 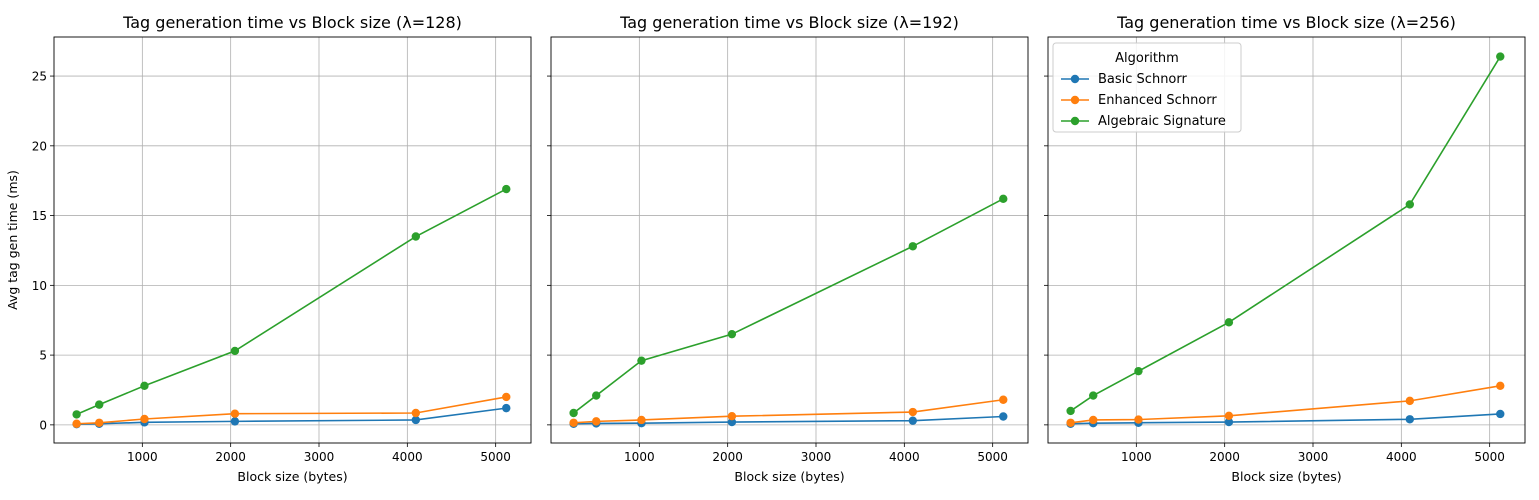 I want to click on panel-3-x-tick-label: 4000, so click(x=1401, y=457).